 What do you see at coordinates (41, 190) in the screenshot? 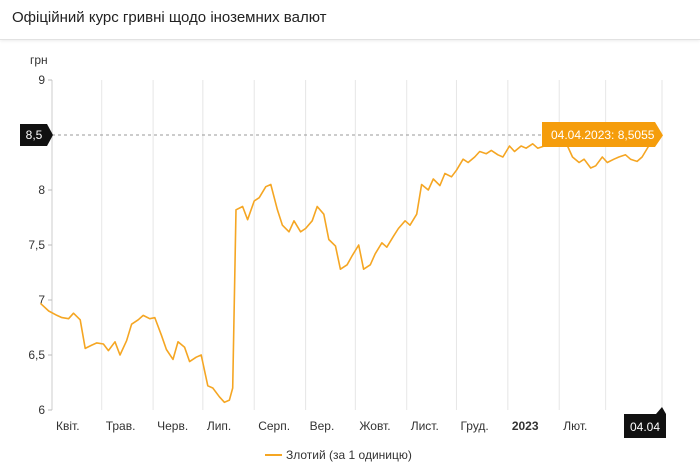
I see `y-tick-label: 8` at bounding box center [41, 190].